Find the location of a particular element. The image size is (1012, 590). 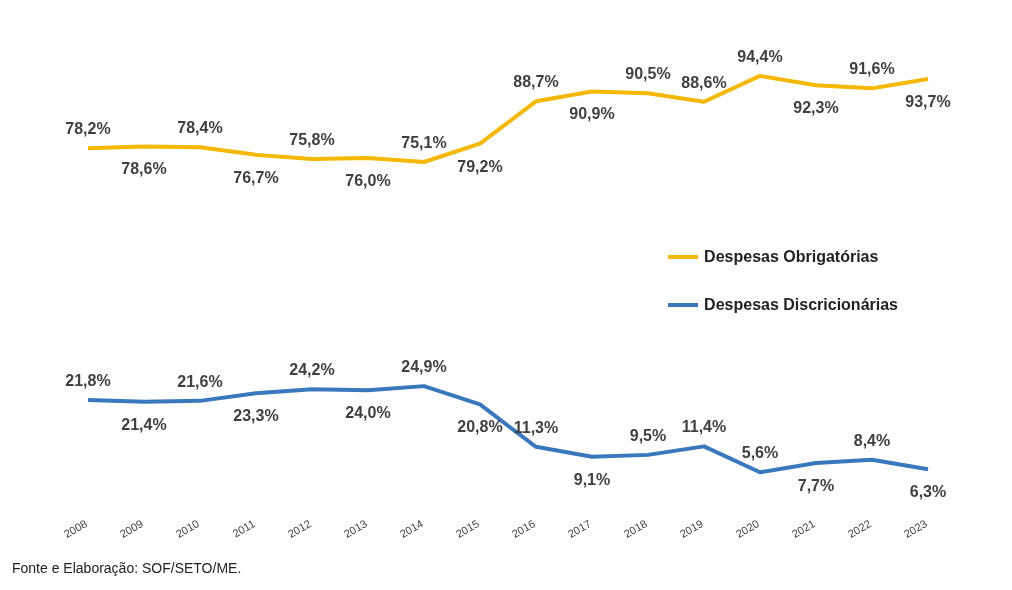

x-tick-label: 2013 is located at coordinates (355, 528).